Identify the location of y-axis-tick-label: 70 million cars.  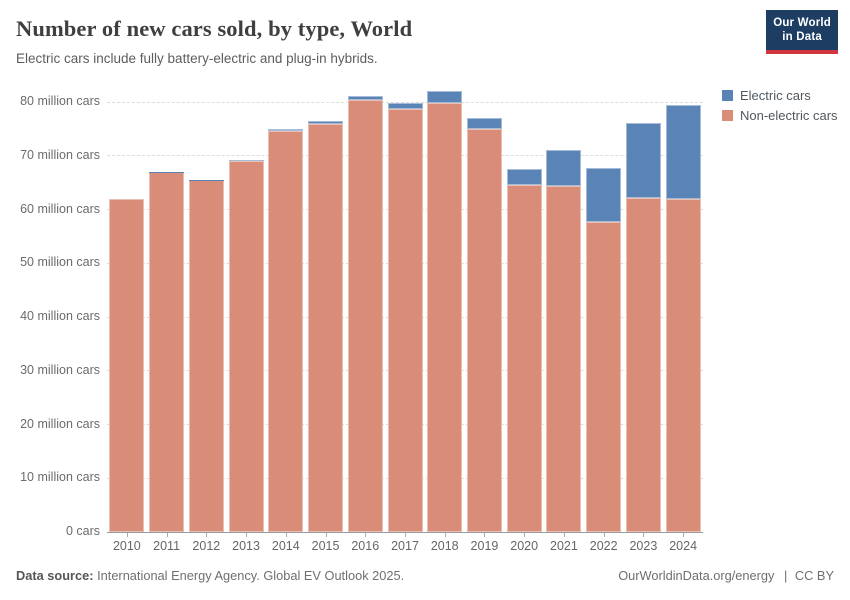
(60, 154).